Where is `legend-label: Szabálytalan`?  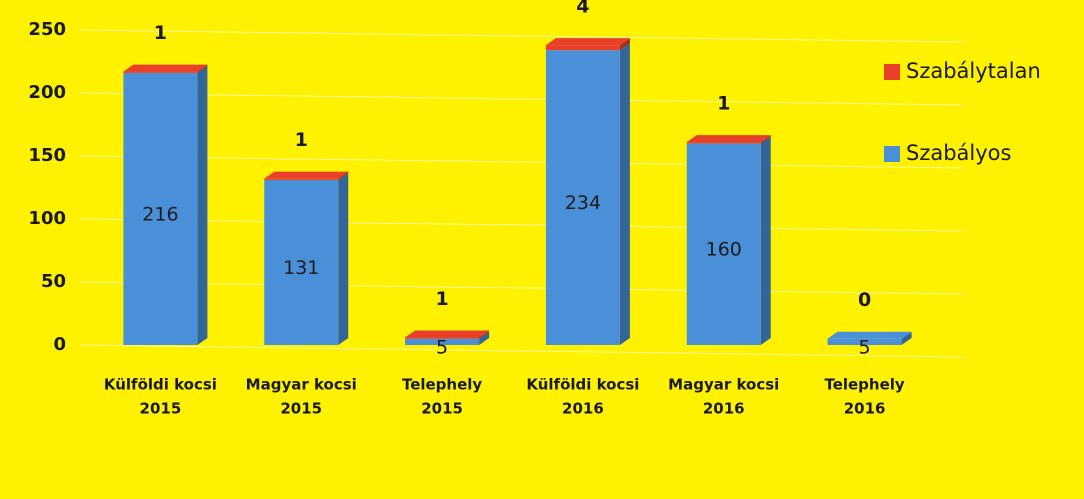 legend-label: Szabálytalan is located at coordinates (973, 71).